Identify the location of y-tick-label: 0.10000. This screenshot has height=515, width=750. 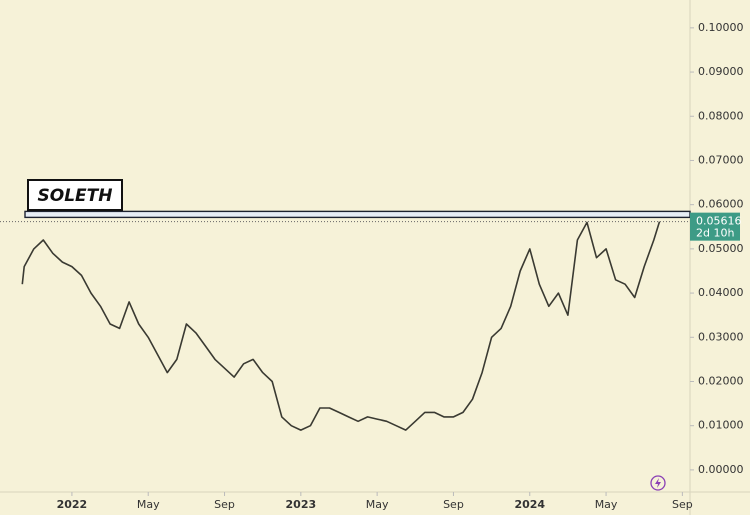
(721, 27).